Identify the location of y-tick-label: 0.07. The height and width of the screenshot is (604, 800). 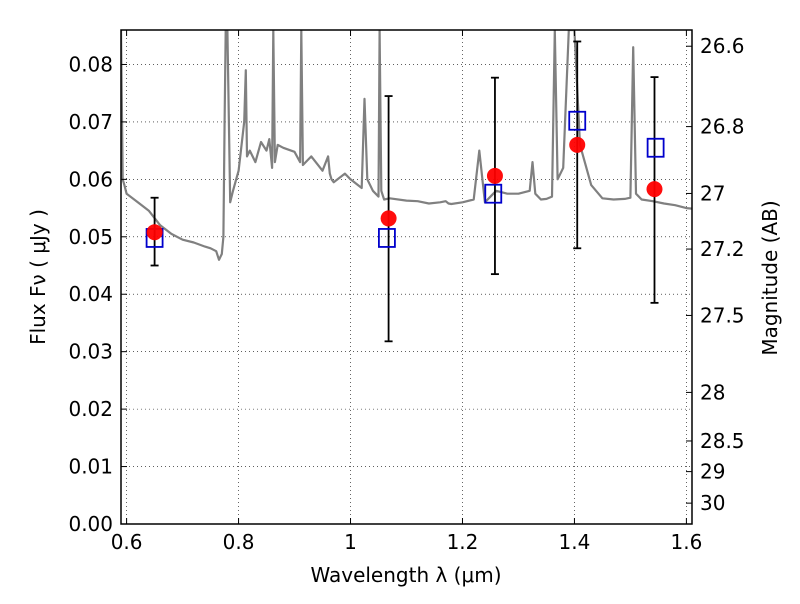
(90, 122).